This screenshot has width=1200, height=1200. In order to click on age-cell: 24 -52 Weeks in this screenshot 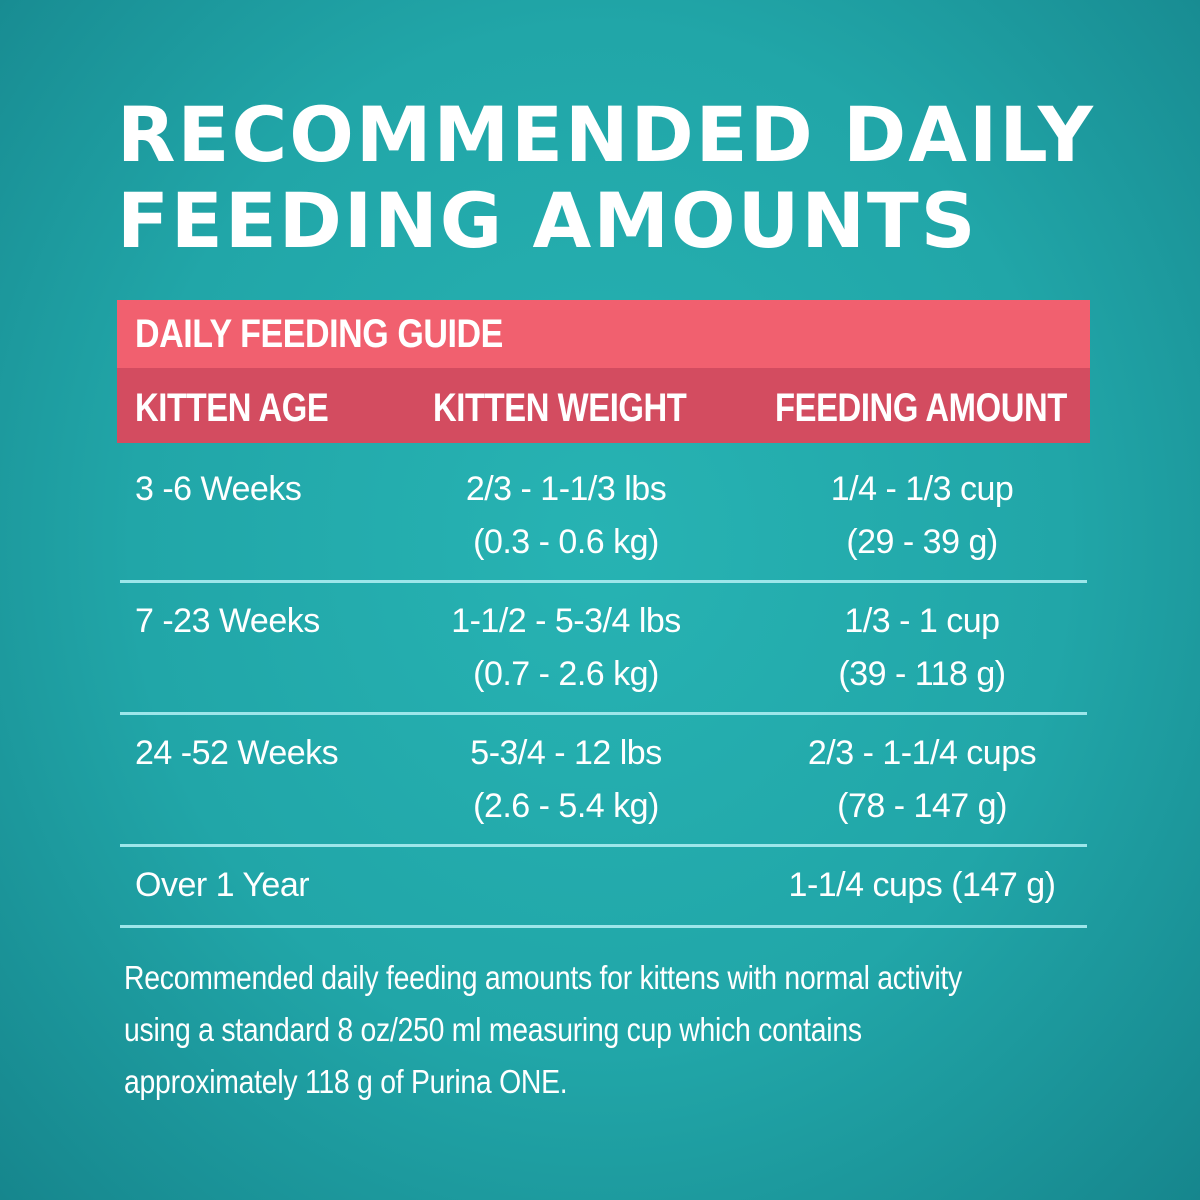, I will do `click(237, 753)`.